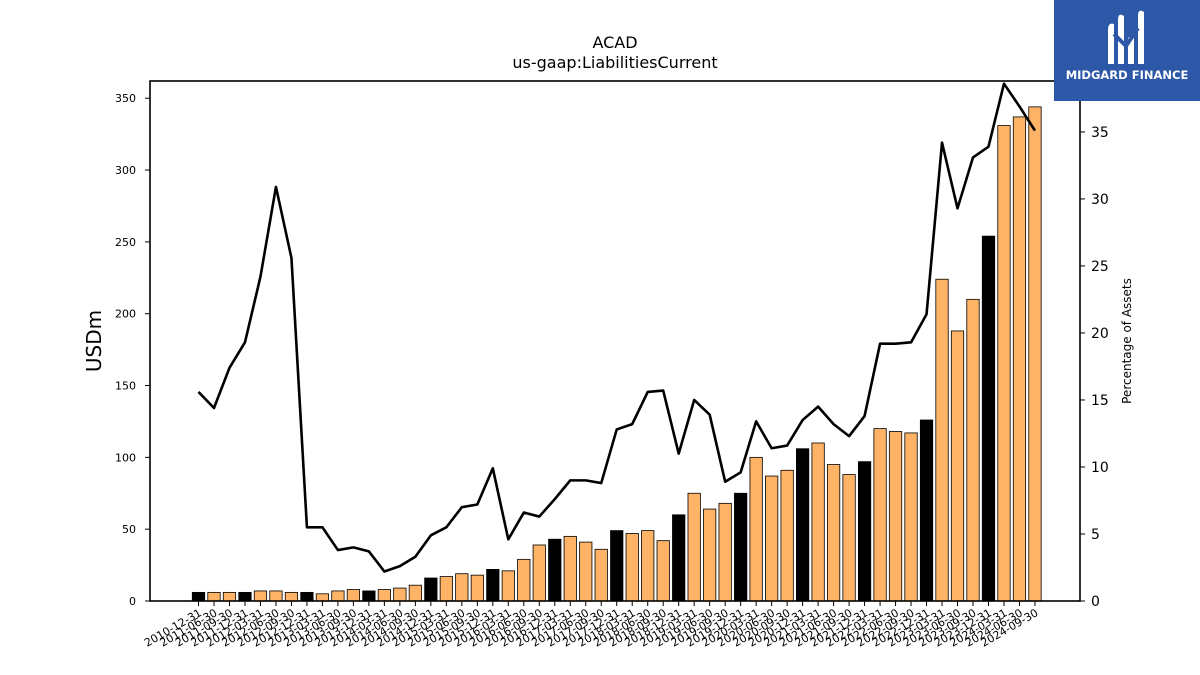  I want to click on y-tick-label: 200, so click(125, 314).